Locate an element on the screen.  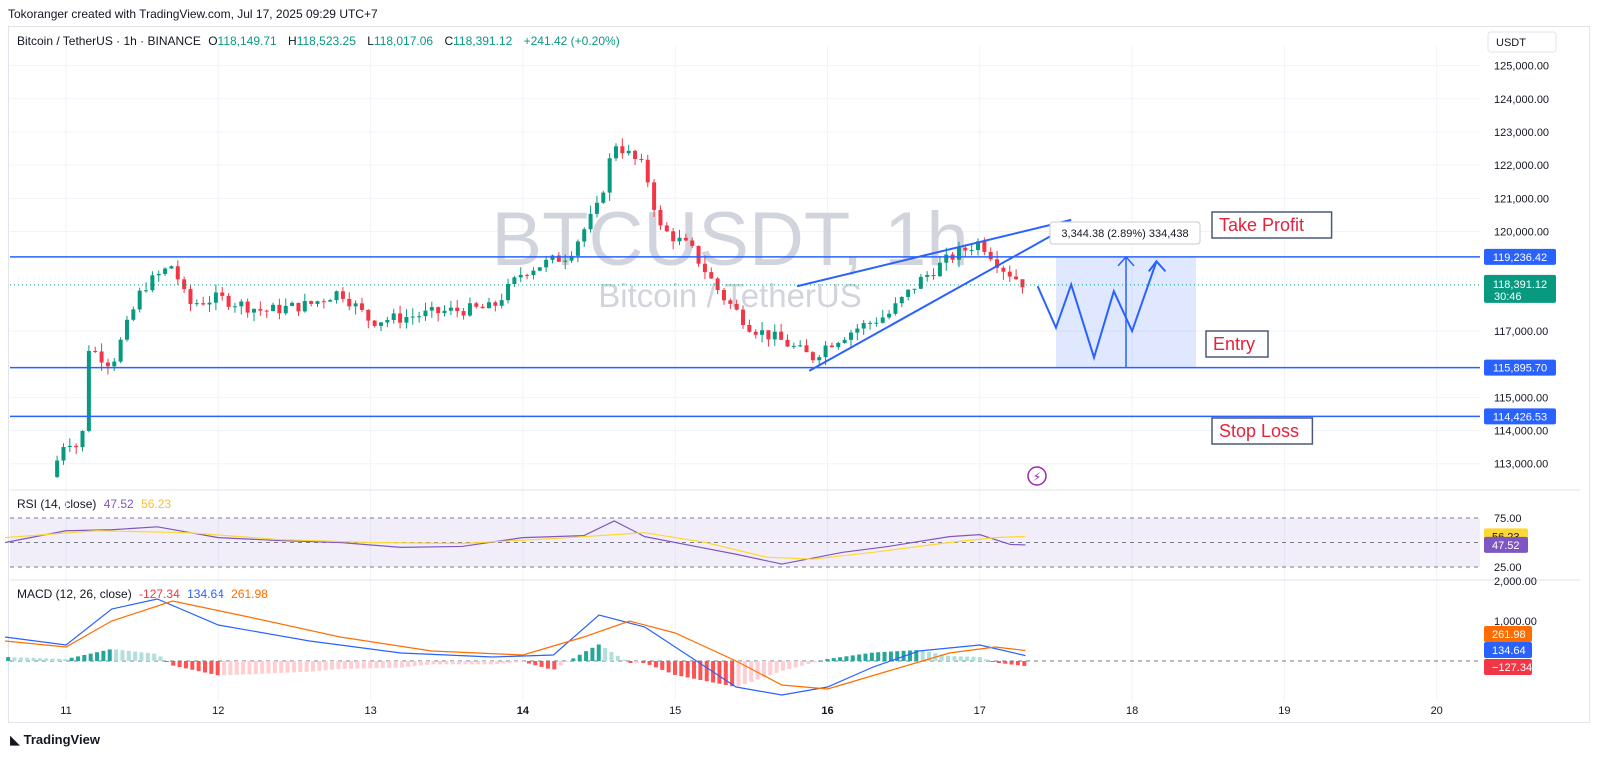
macd-signal-value: 261.98 is located at coordinates (249, 594).